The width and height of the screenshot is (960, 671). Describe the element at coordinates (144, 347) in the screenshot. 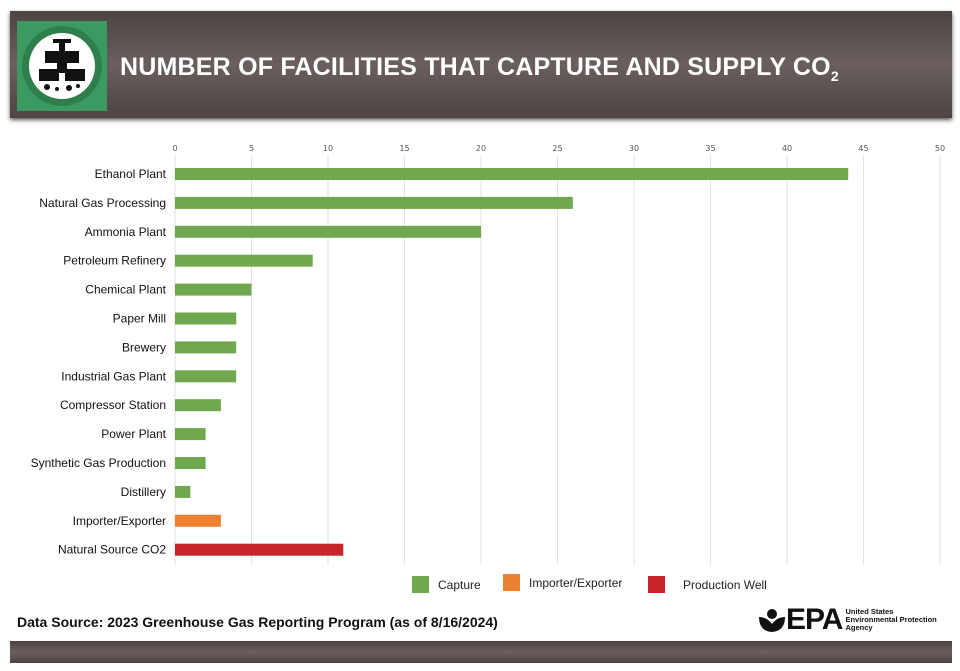

I see `category-label: Brewery` at that location.